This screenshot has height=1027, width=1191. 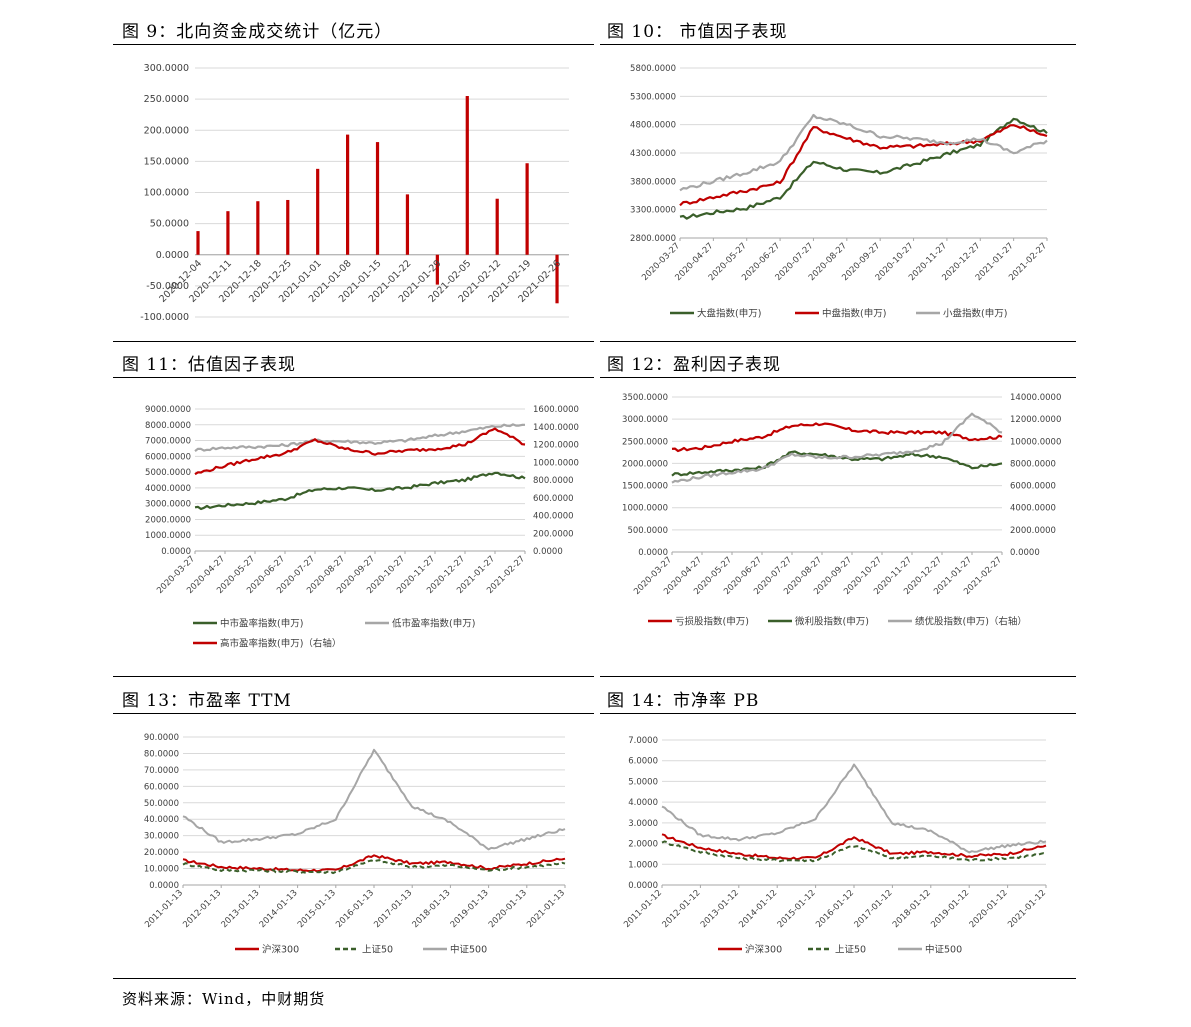 I want to click on y2-tick-label: 800.0000, so click(x=553, y=481).